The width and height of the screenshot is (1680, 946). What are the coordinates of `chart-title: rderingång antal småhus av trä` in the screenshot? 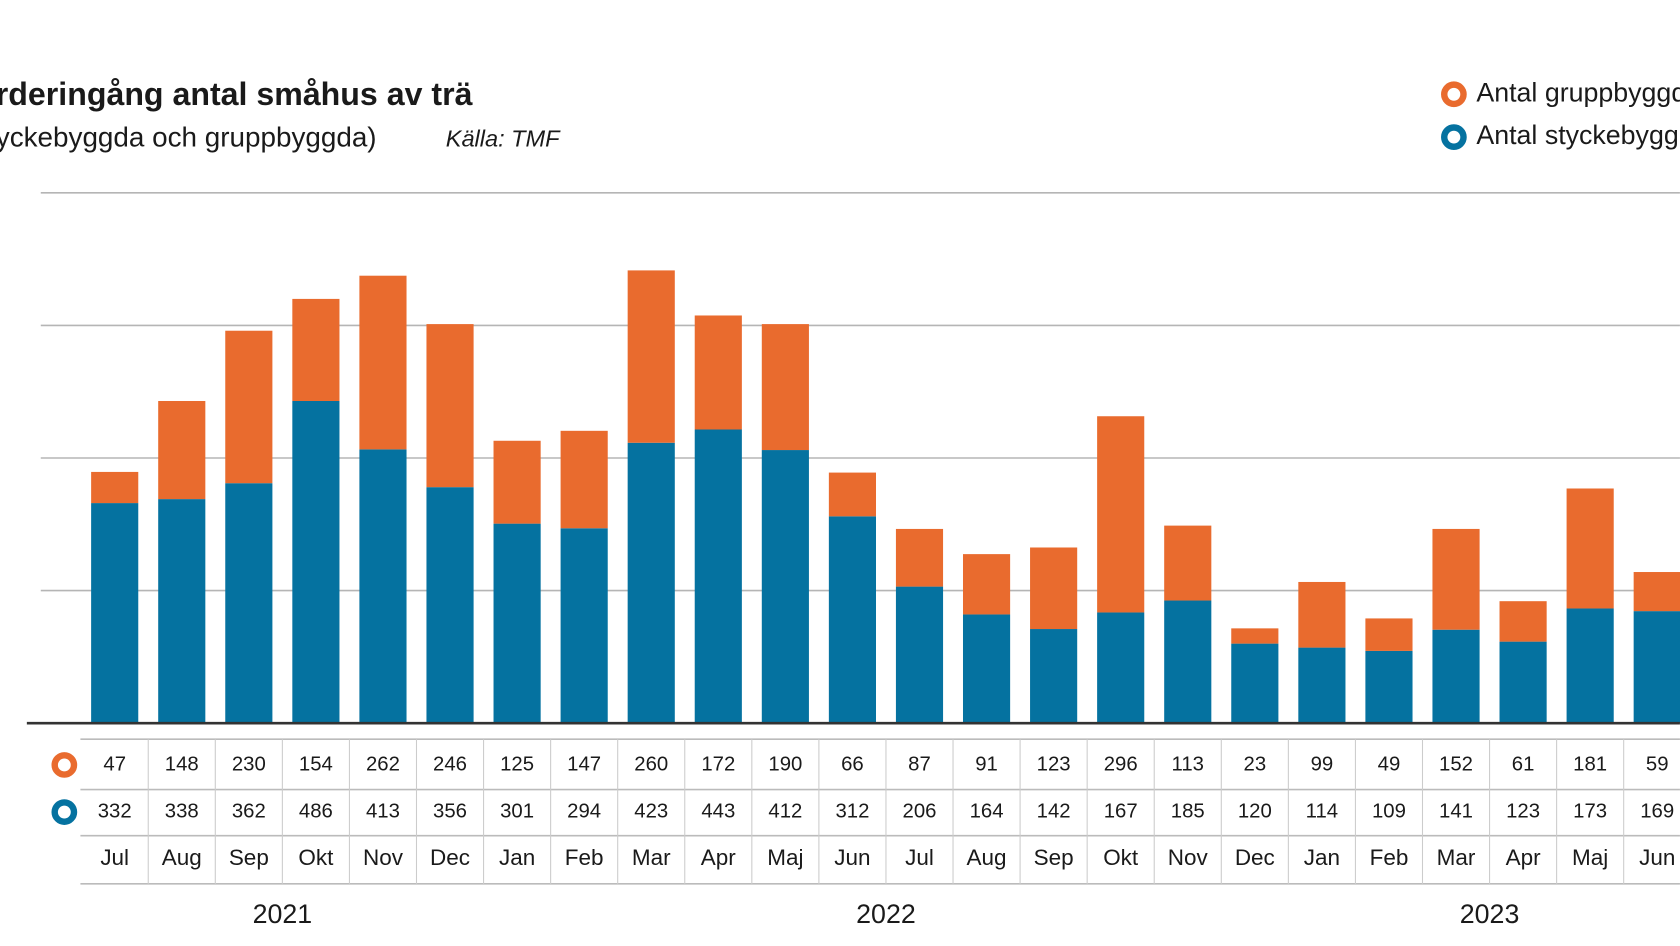 It's located at (236, 94).